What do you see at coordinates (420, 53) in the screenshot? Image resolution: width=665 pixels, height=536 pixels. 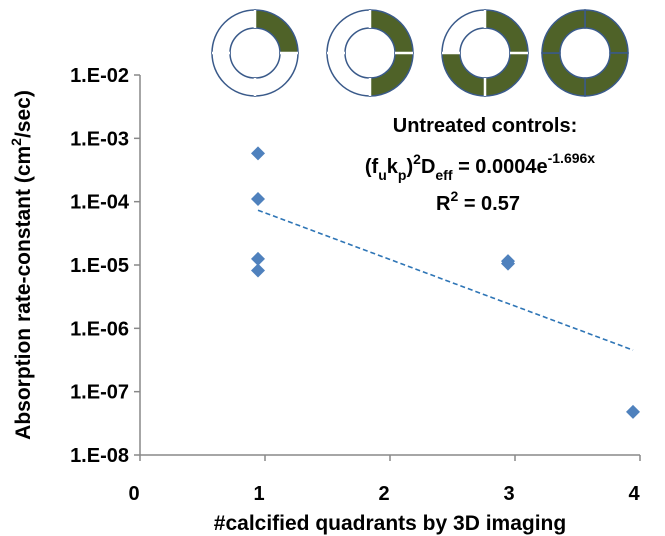 I see `quadrant-icons` at bounding box center [420, 53].